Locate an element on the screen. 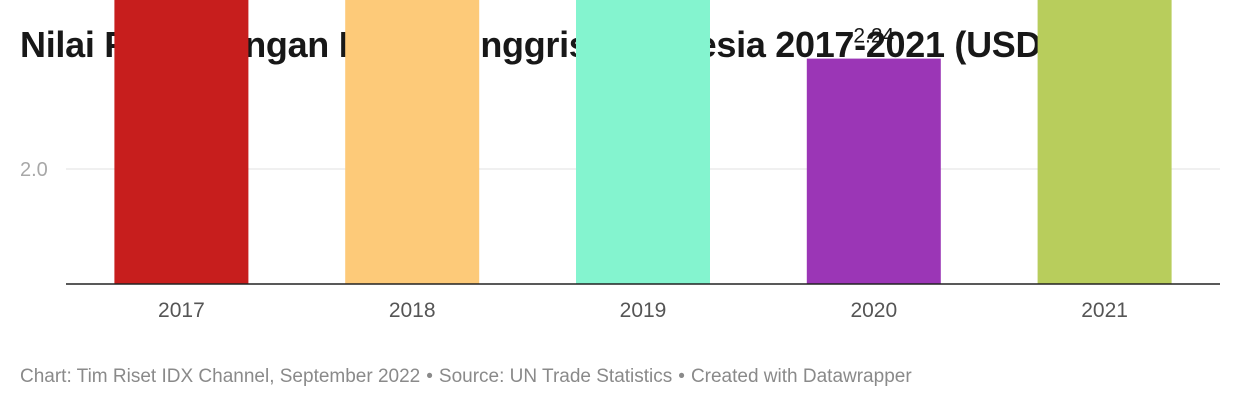 The width and height of the screenshot is (1240, 410). x-tick-label: 2021 is located at coordinates (1104, 310).